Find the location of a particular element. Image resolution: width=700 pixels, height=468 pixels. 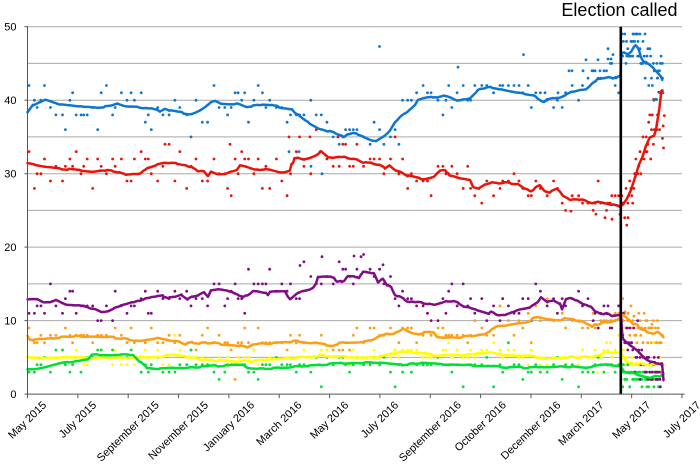

svg-text: 20 is located at coordinates (10, 248).